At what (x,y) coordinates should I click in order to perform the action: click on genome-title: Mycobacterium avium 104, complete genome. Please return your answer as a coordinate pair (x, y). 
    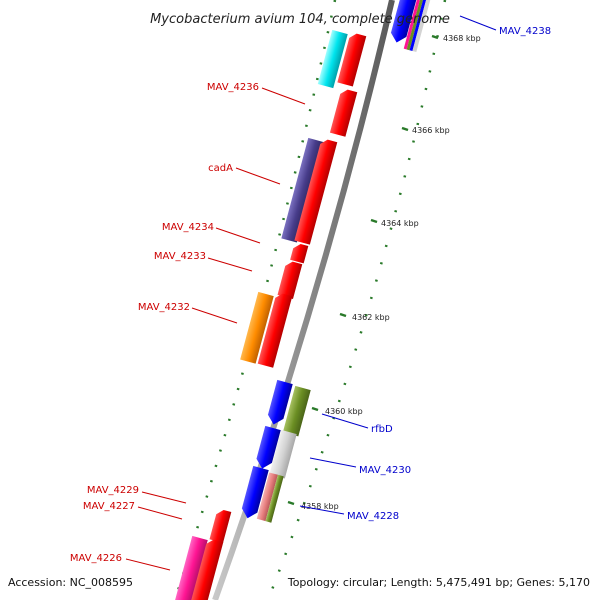
    Looking at the image, I should click on (300, 19).